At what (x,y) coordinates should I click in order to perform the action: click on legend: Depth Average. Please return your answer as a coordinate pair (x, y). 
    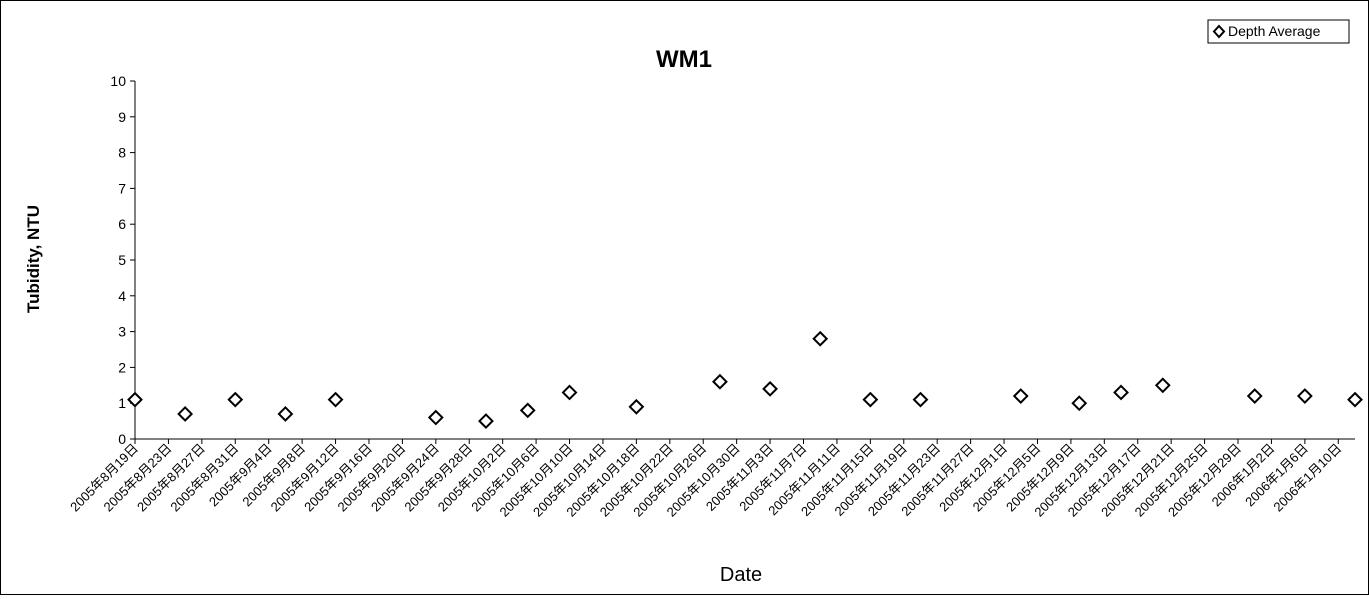
    Looking at the image, I should click on (1278, 31).